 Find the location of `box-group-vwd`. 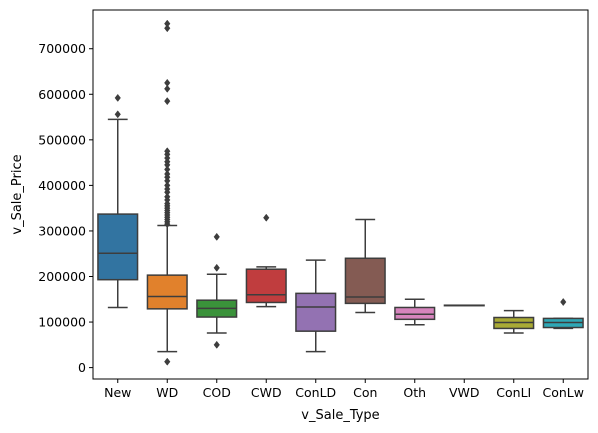

box-group-vwd is located at coordinates (464, 305).